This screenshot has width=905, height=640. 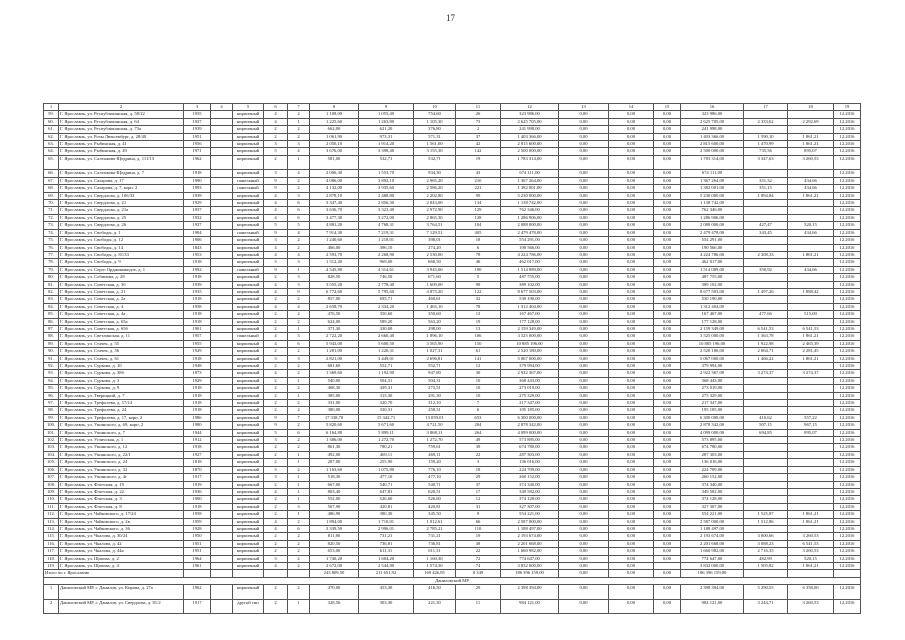 What do you see at coordinates (197, 425) in the screenshot?
I see `table-cell: 1980` at bounding box center [197, 425].